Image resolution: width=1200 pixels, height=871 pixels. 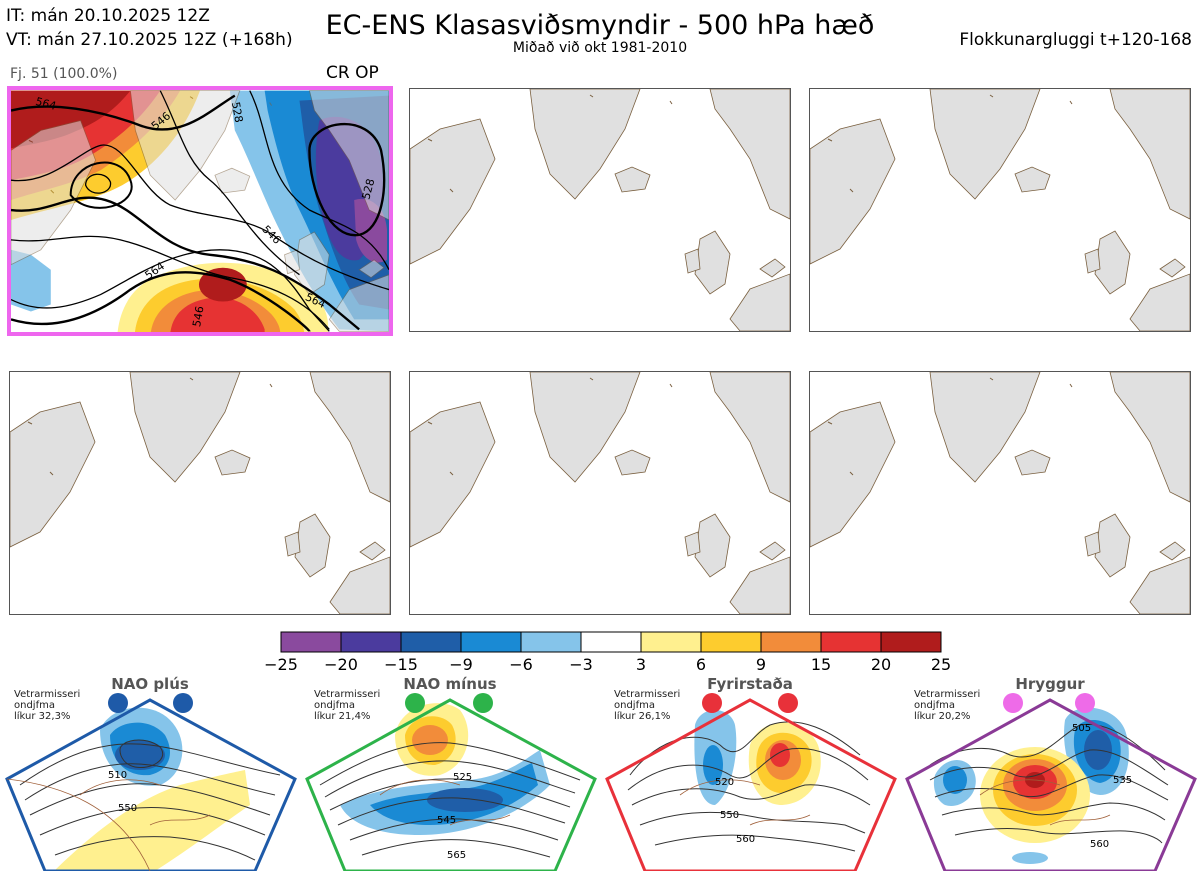 I want to click on regime-map-nao-plus: 510 550, so click(x=151, y=782).